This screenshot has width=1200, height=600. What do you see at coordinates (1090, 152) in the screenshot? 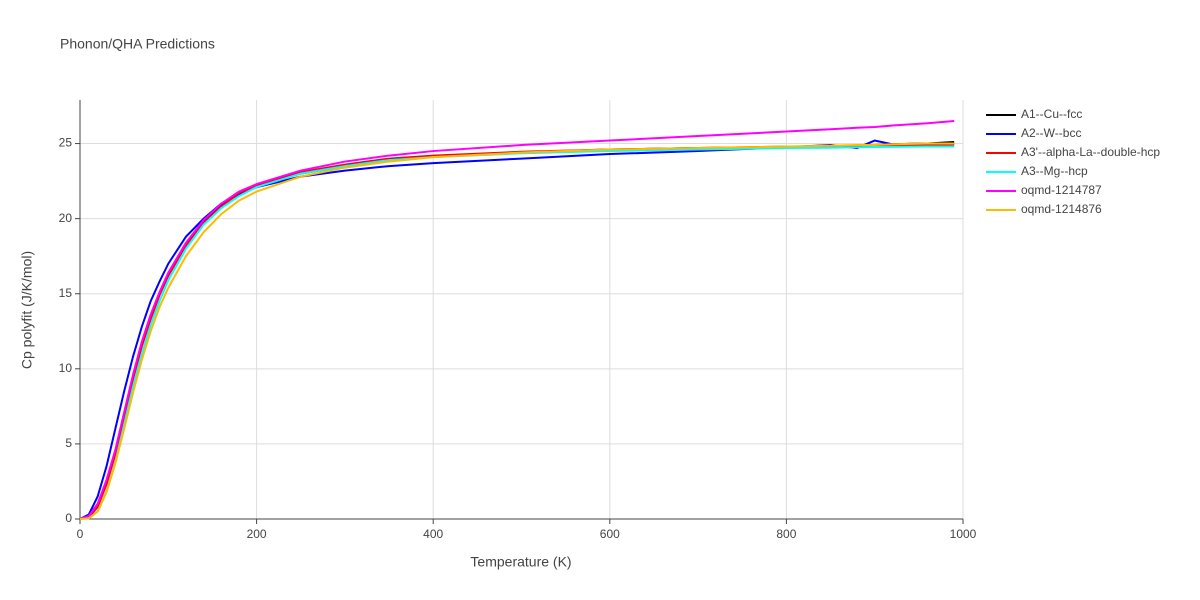
I see `legend-label: A3'--alpha-La--double-hcp` at bounding box center [1090, 152].